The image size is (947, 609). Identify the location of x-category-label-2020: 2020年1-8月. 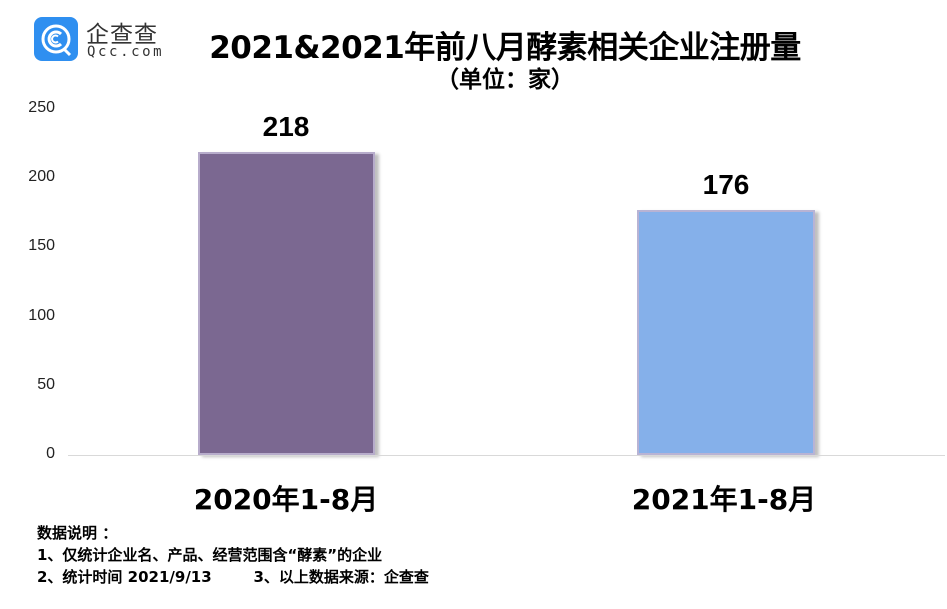
(286, 499).